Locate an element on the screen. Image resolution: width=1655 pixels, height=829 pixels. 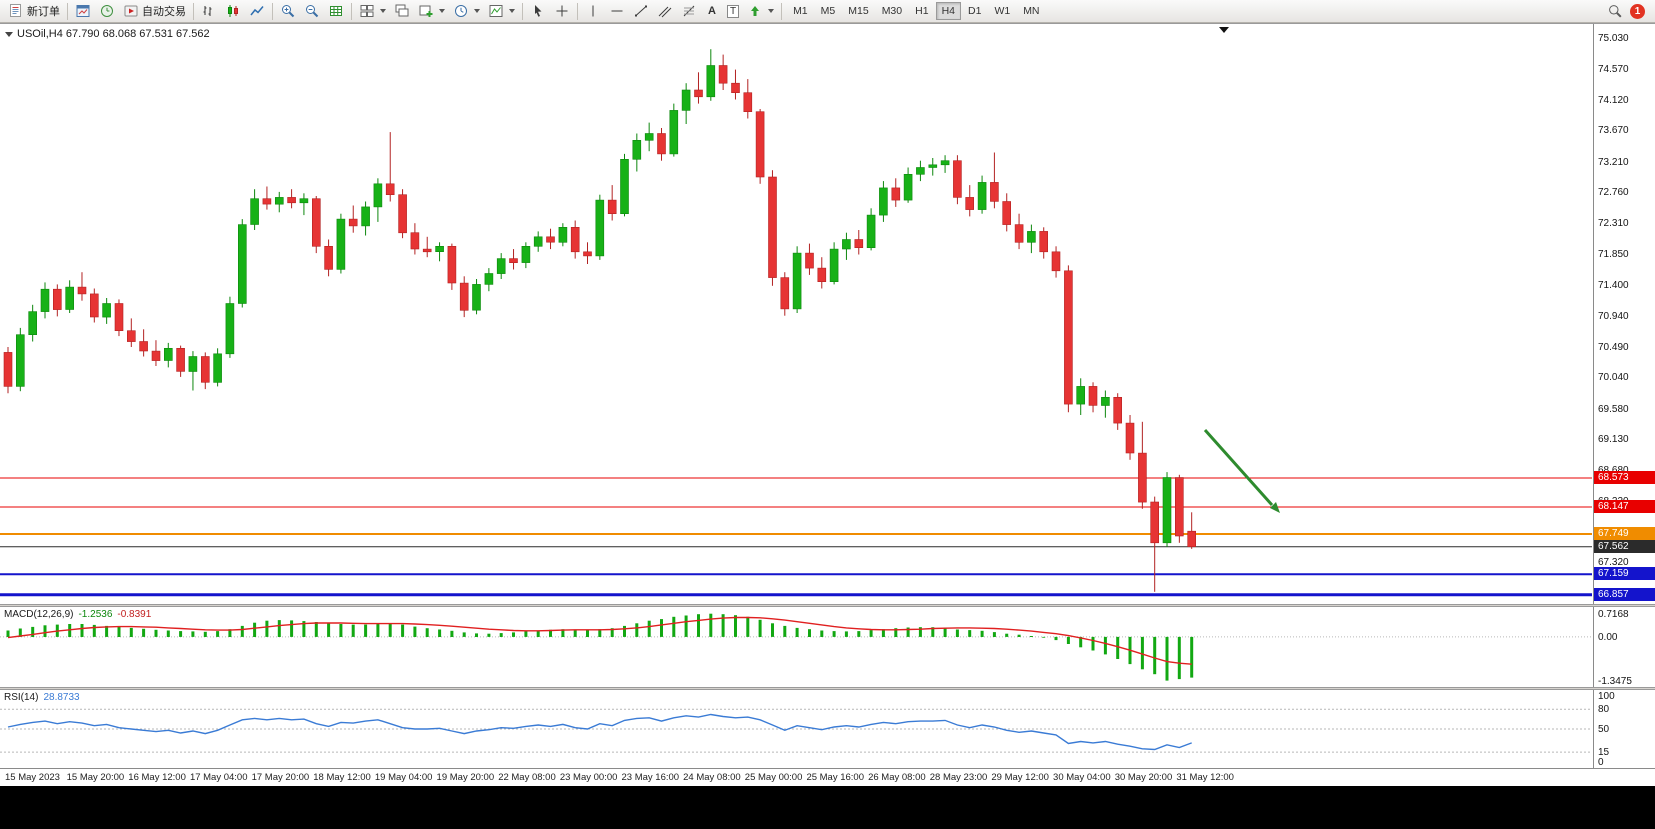
zoom-in-button is located at coordinates (288, 11).